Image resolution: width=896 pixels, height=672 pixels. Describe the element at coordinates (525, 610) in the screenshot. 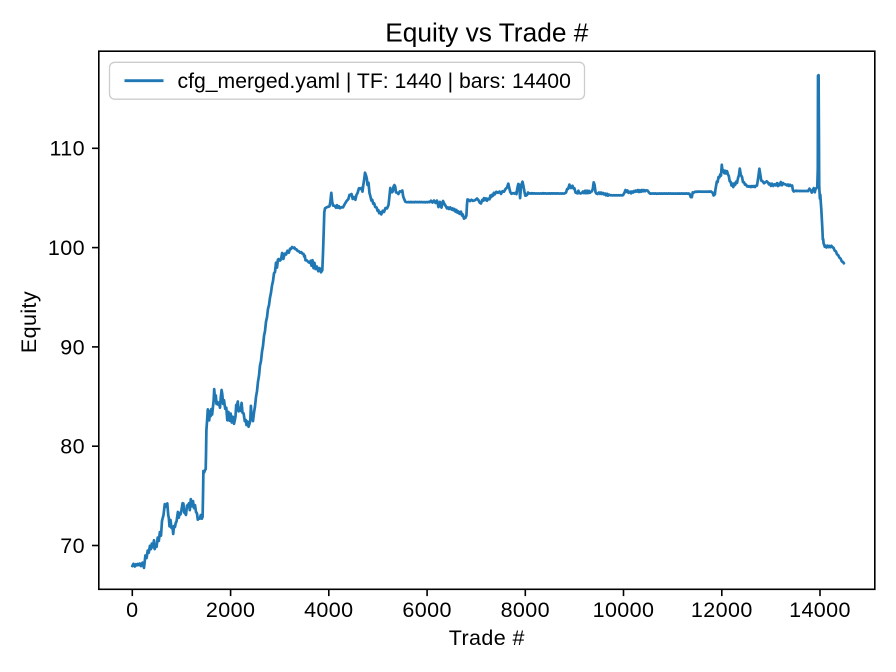

I see `svg-text: 8000` at that location.